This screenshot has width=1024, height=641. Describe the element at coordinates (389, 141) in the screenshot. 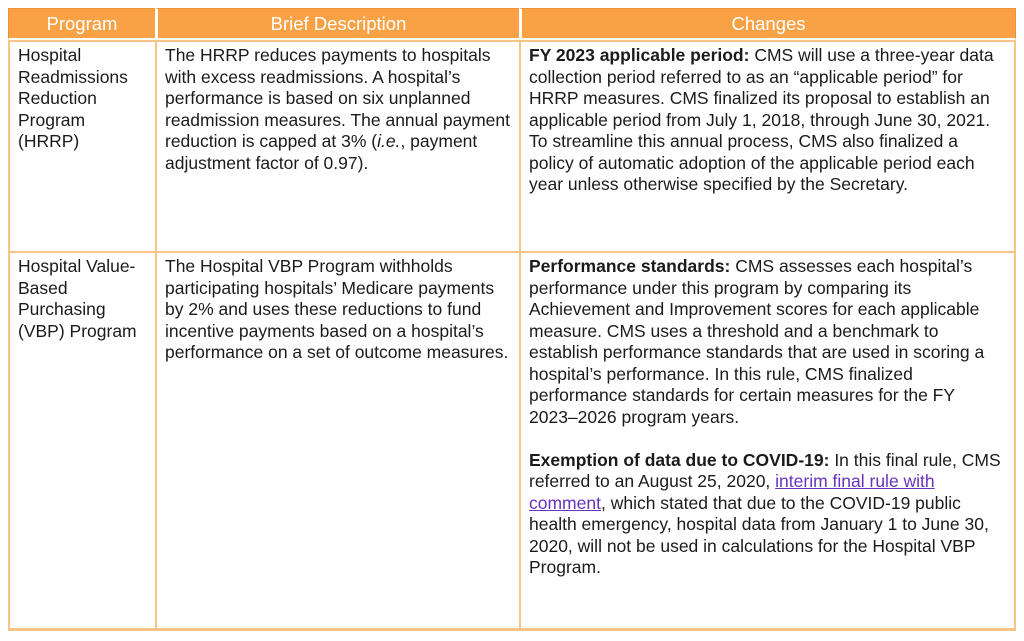

I see `description-italic-abbrev: i.e.` at that location.